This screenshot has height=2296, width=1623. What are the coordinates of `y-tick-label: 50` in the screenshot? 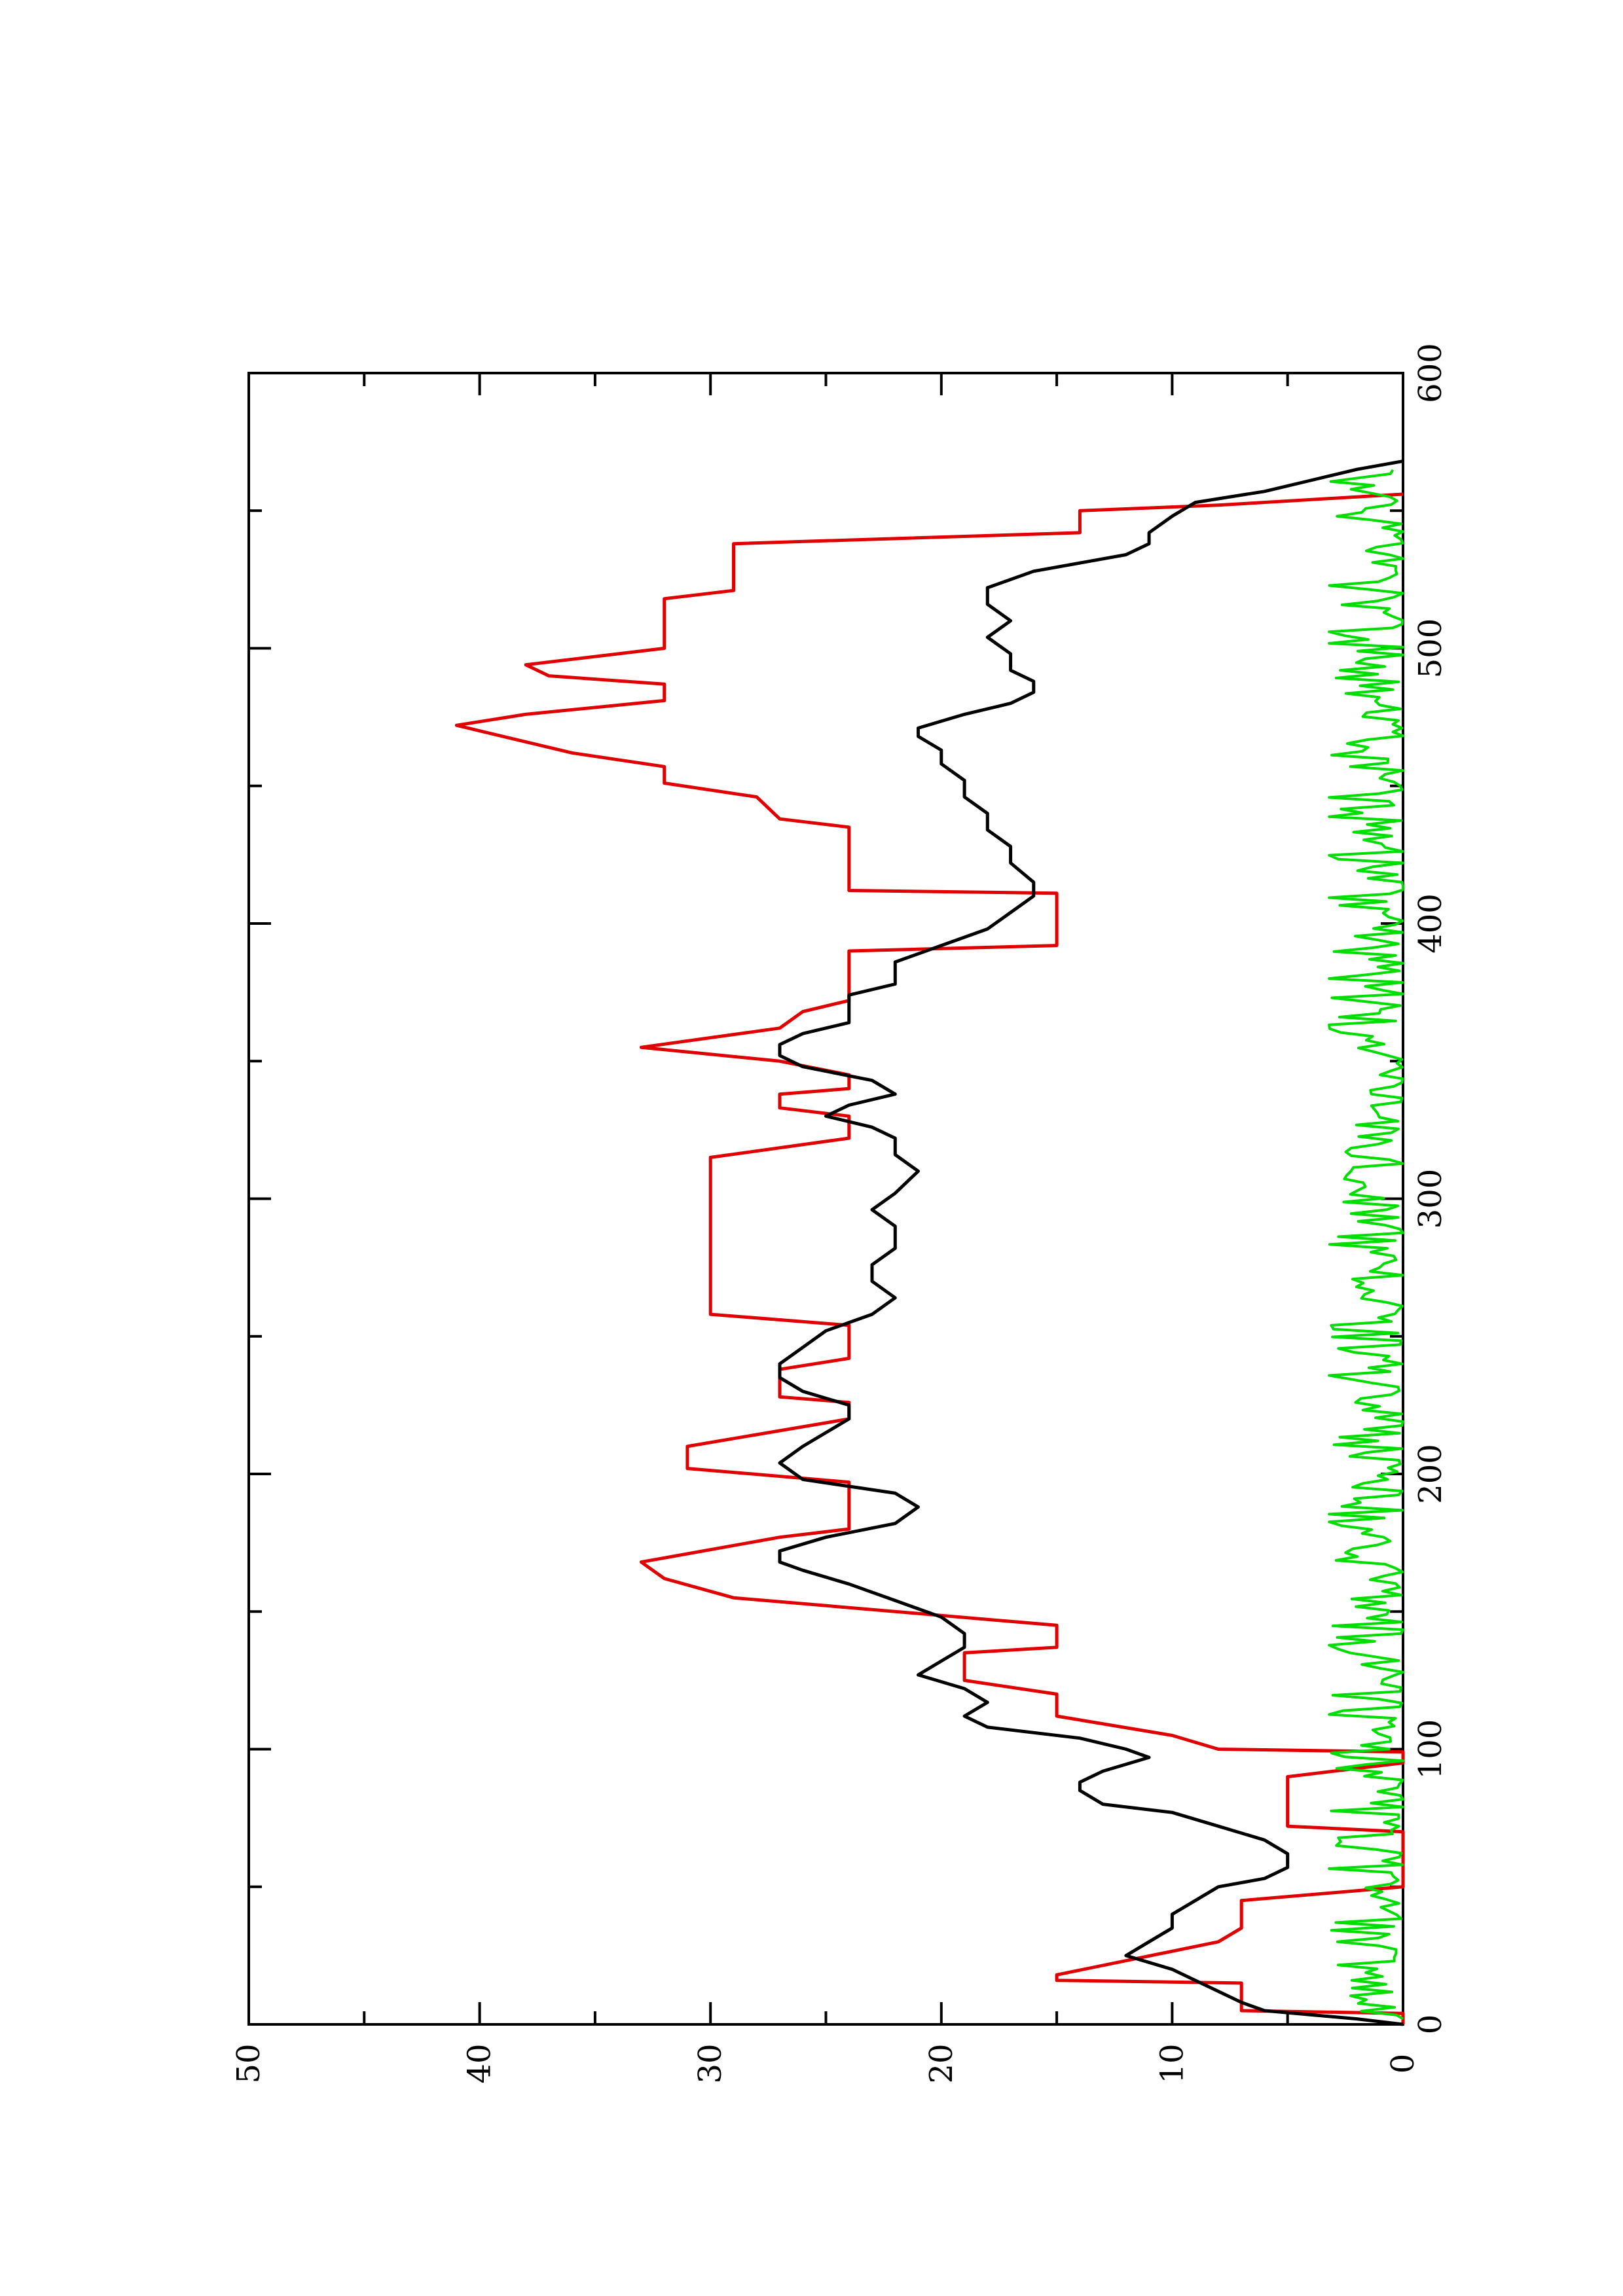 It's located at (248, 2063).